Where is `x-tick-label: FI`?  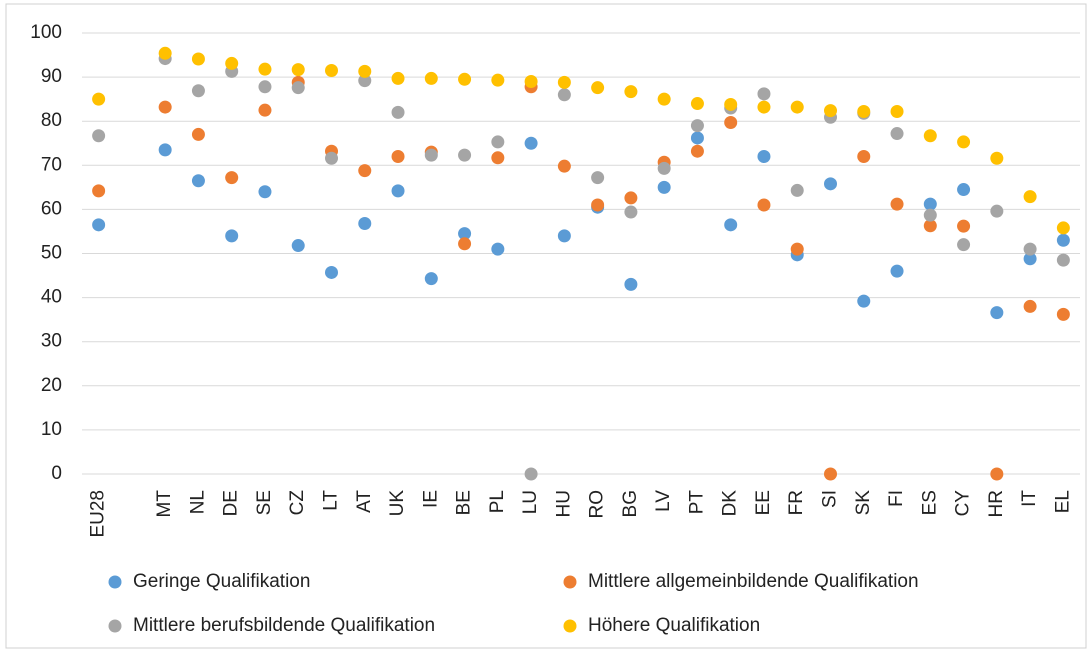 x-tick-label: FI is located at coordinates (896, 498).